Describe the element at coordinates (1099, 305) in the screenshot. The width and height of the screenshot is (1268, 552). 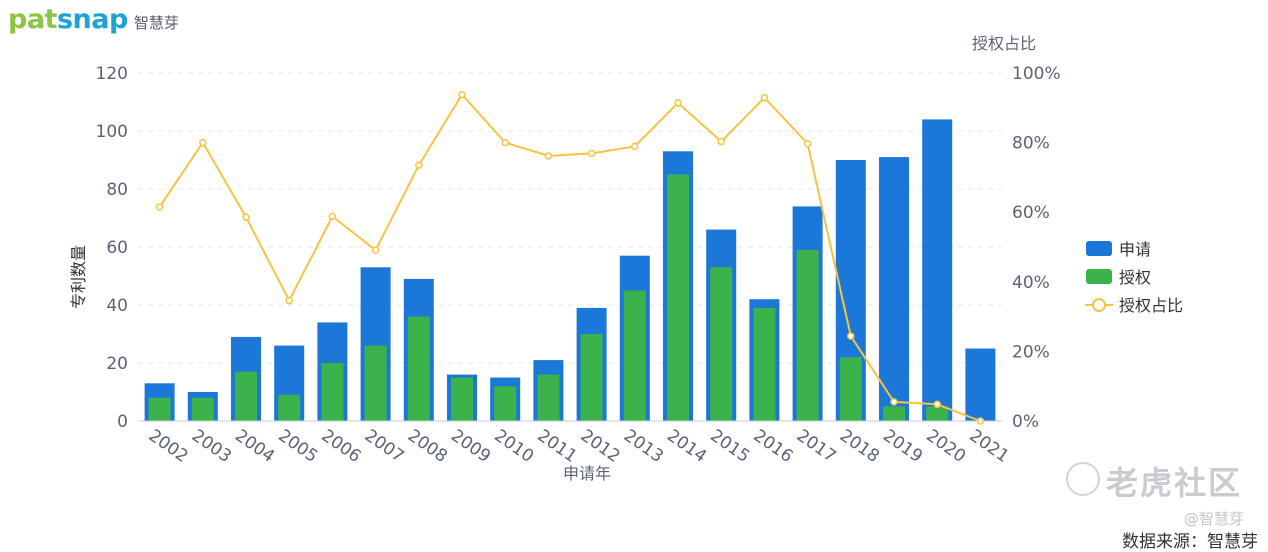
I see `legend-swatch-ratio-dot` at that location.